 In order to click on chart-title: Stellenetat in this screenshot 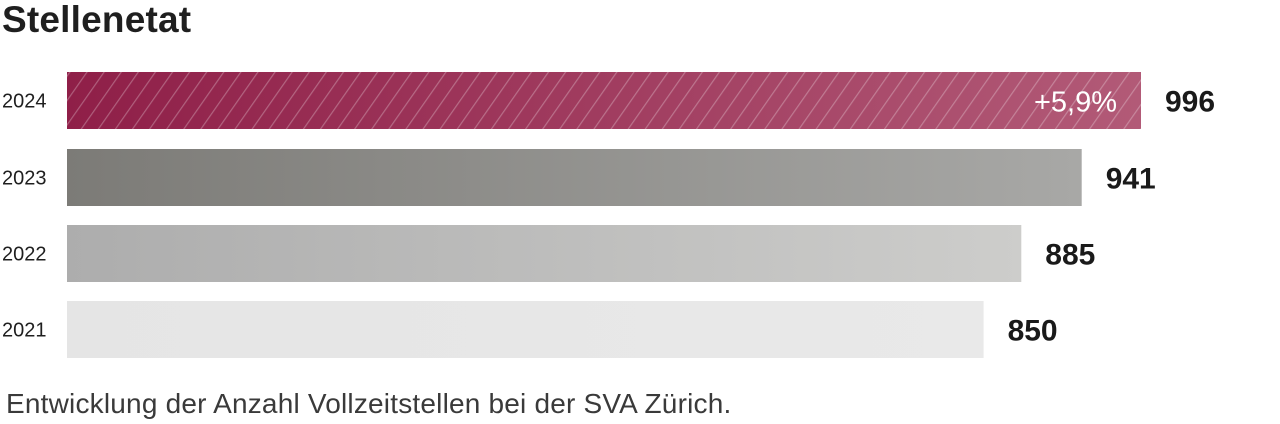, I will do `click(97, 20)`.